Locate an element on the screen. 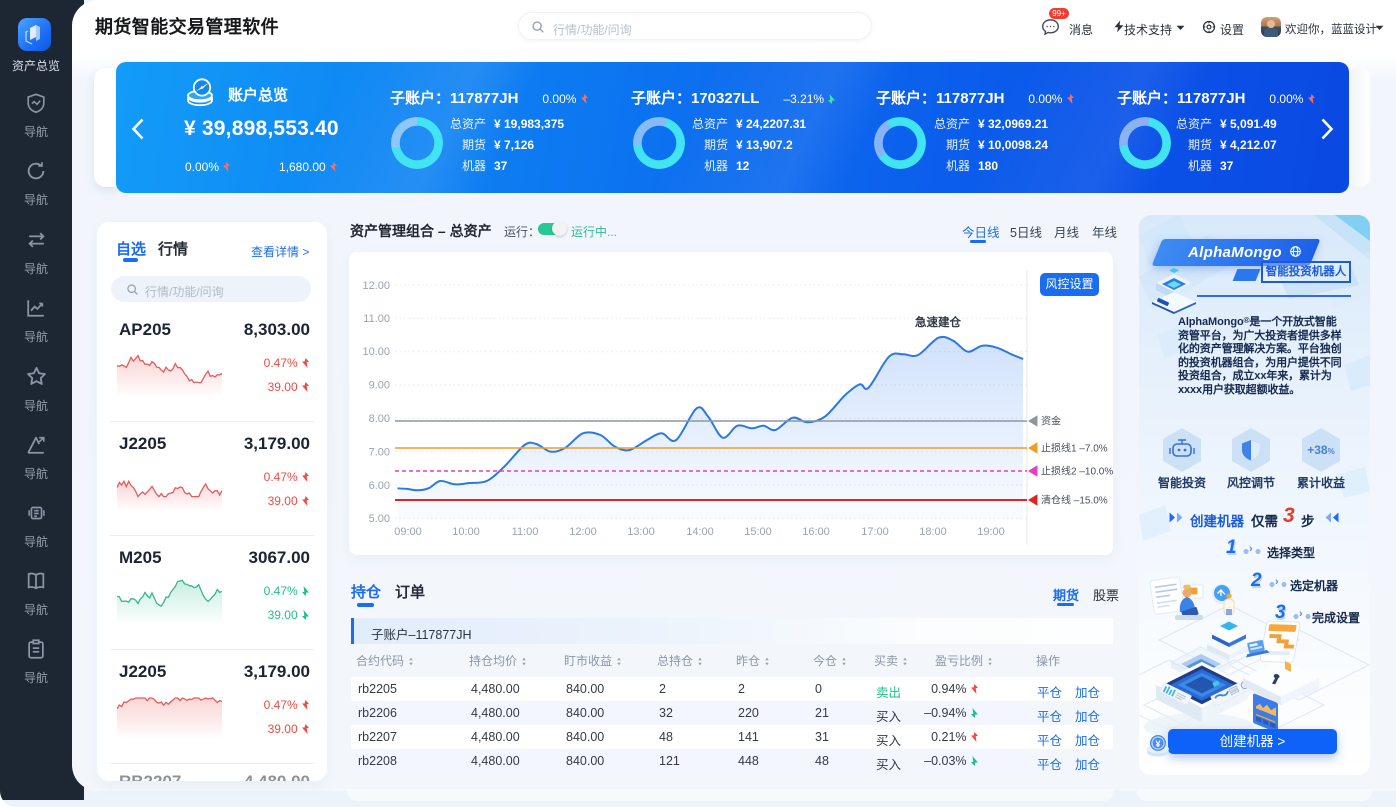  svg-text: 11:00 is located at coordinates (525, 532).